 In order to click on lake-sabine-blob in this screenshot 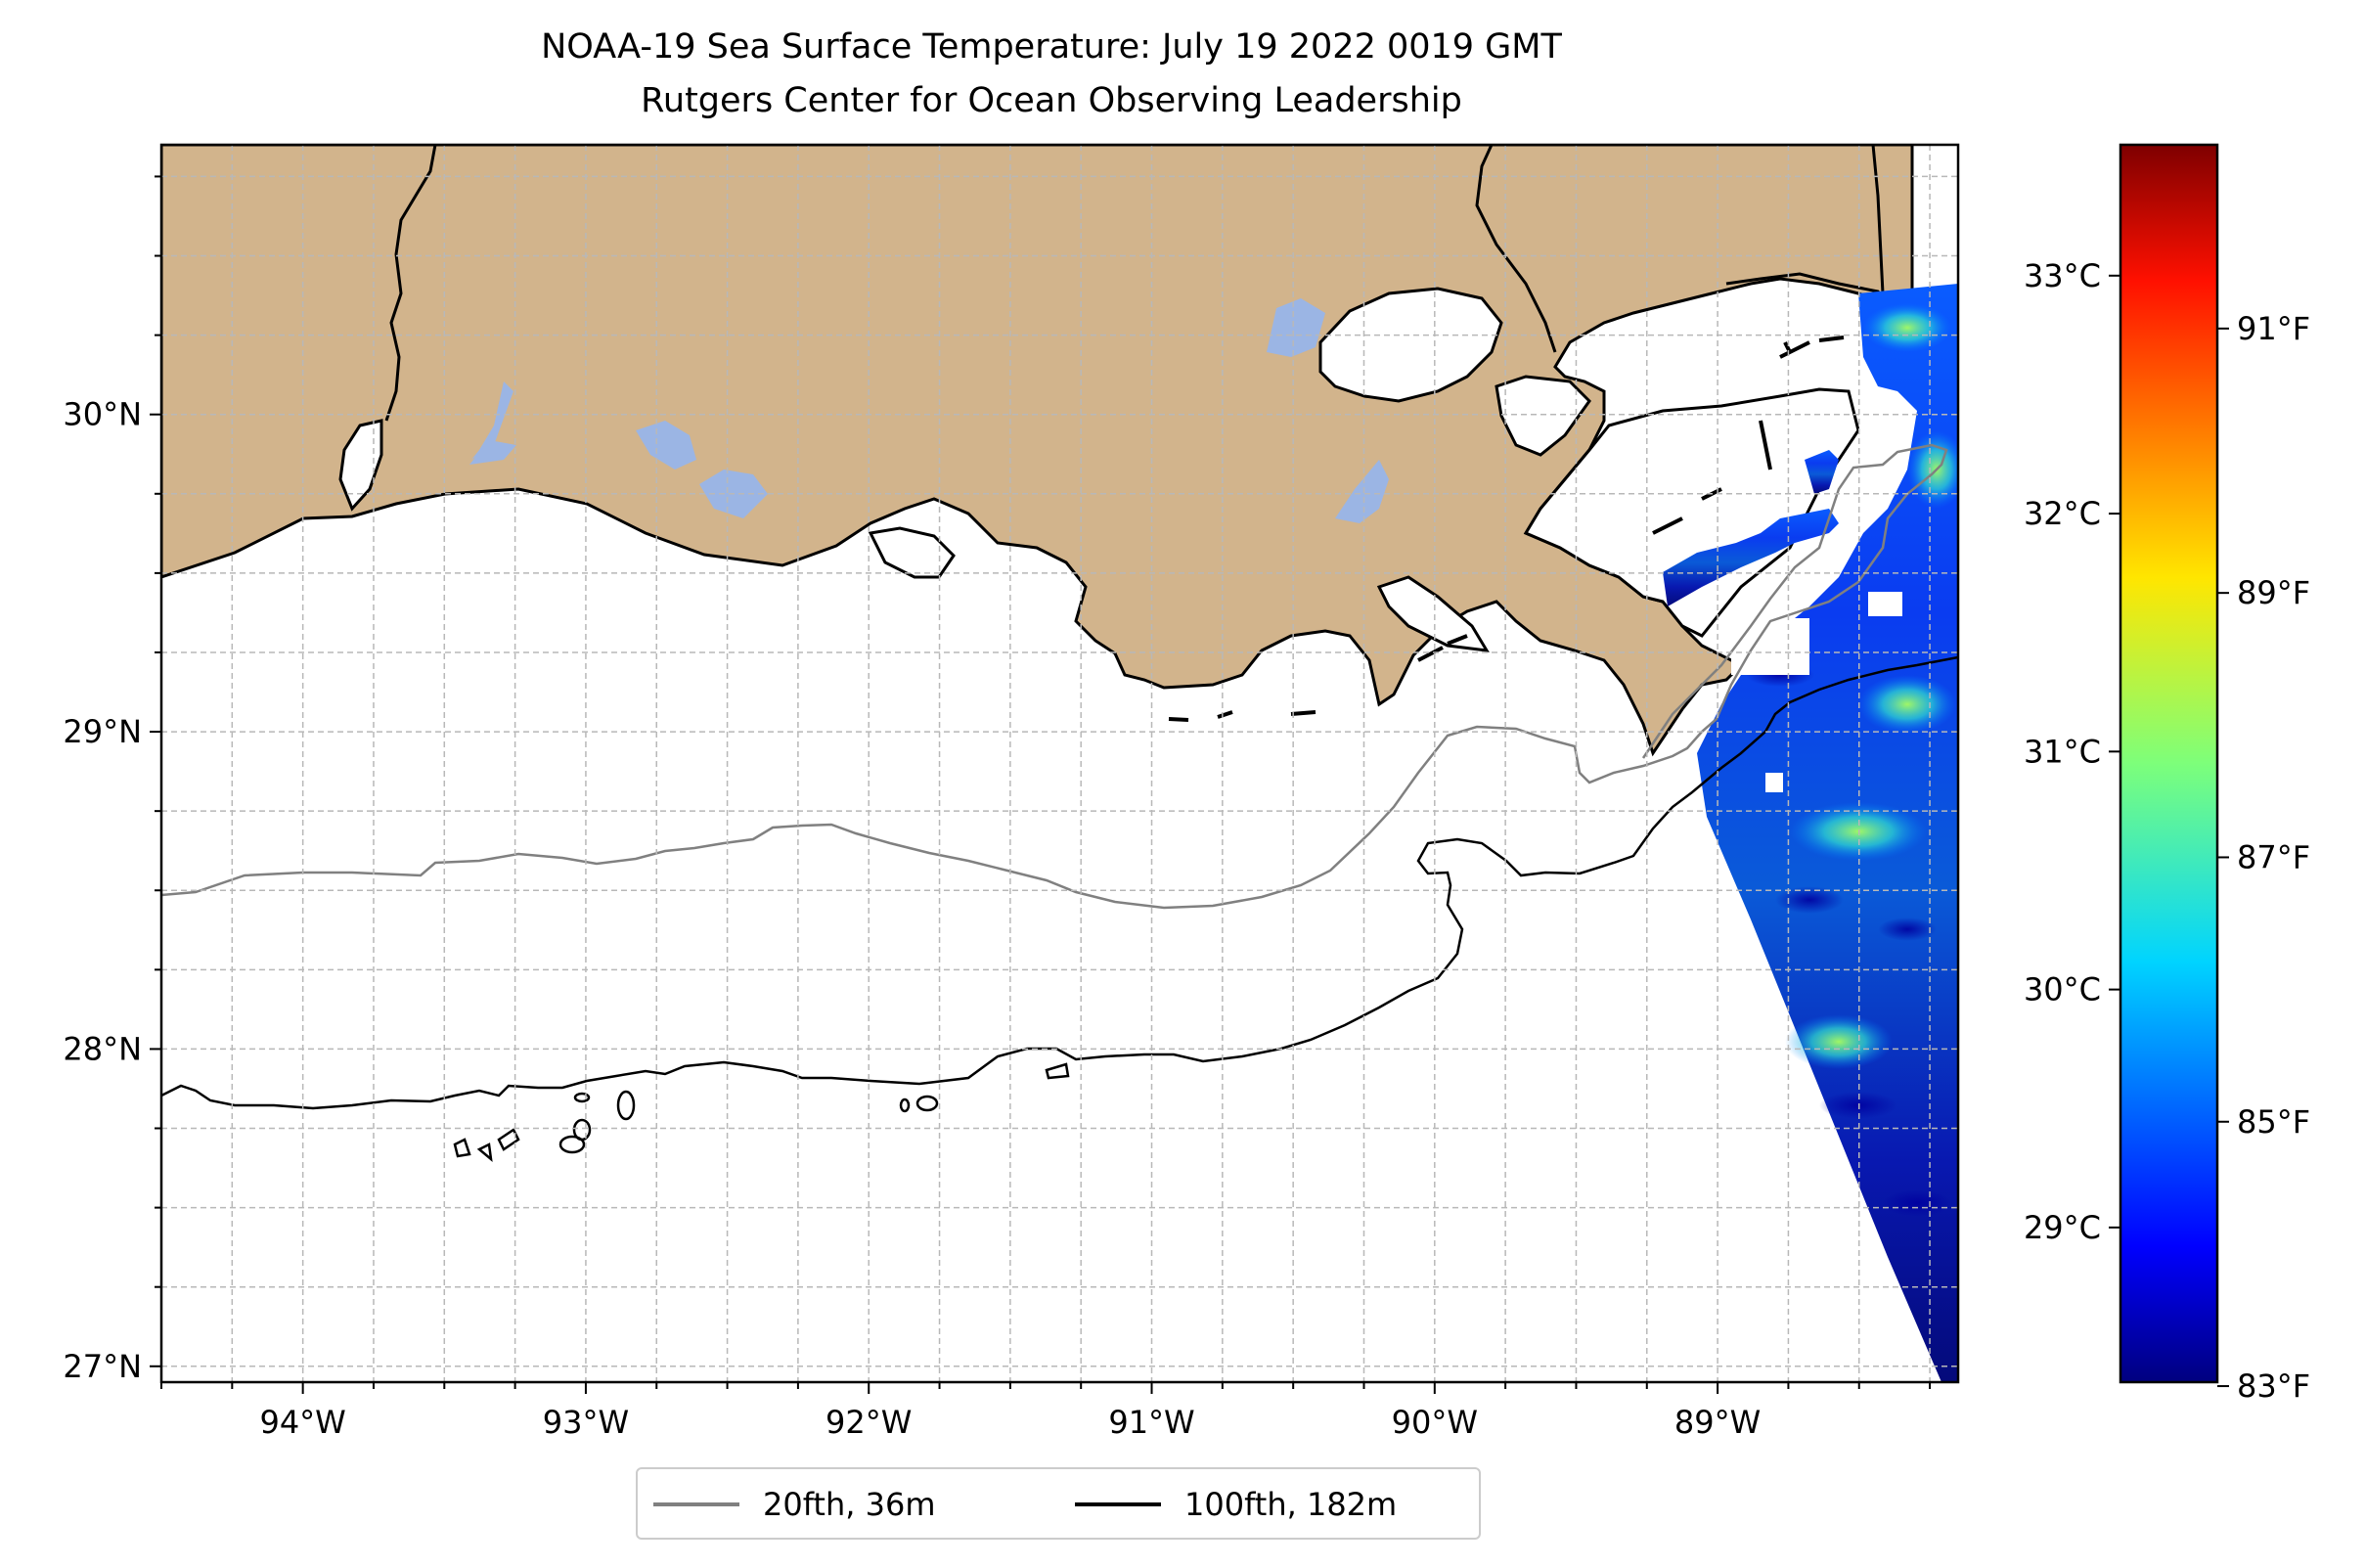, I will do `click(492, 452)`.